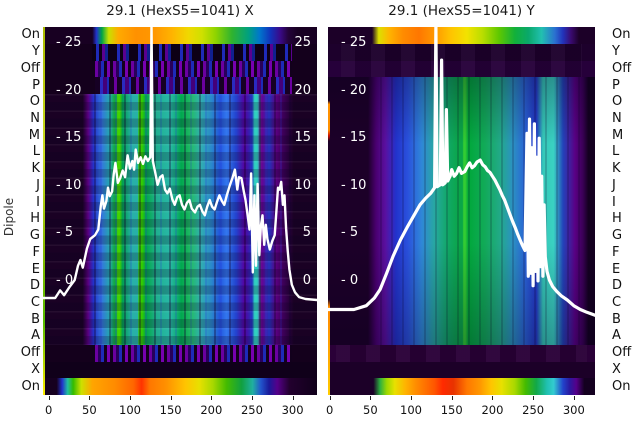  Describe the element at coordinates (461, 11) in the screenshot. I see `right-panel-title: 29.1 (HexS5=1041) Y` at that location.